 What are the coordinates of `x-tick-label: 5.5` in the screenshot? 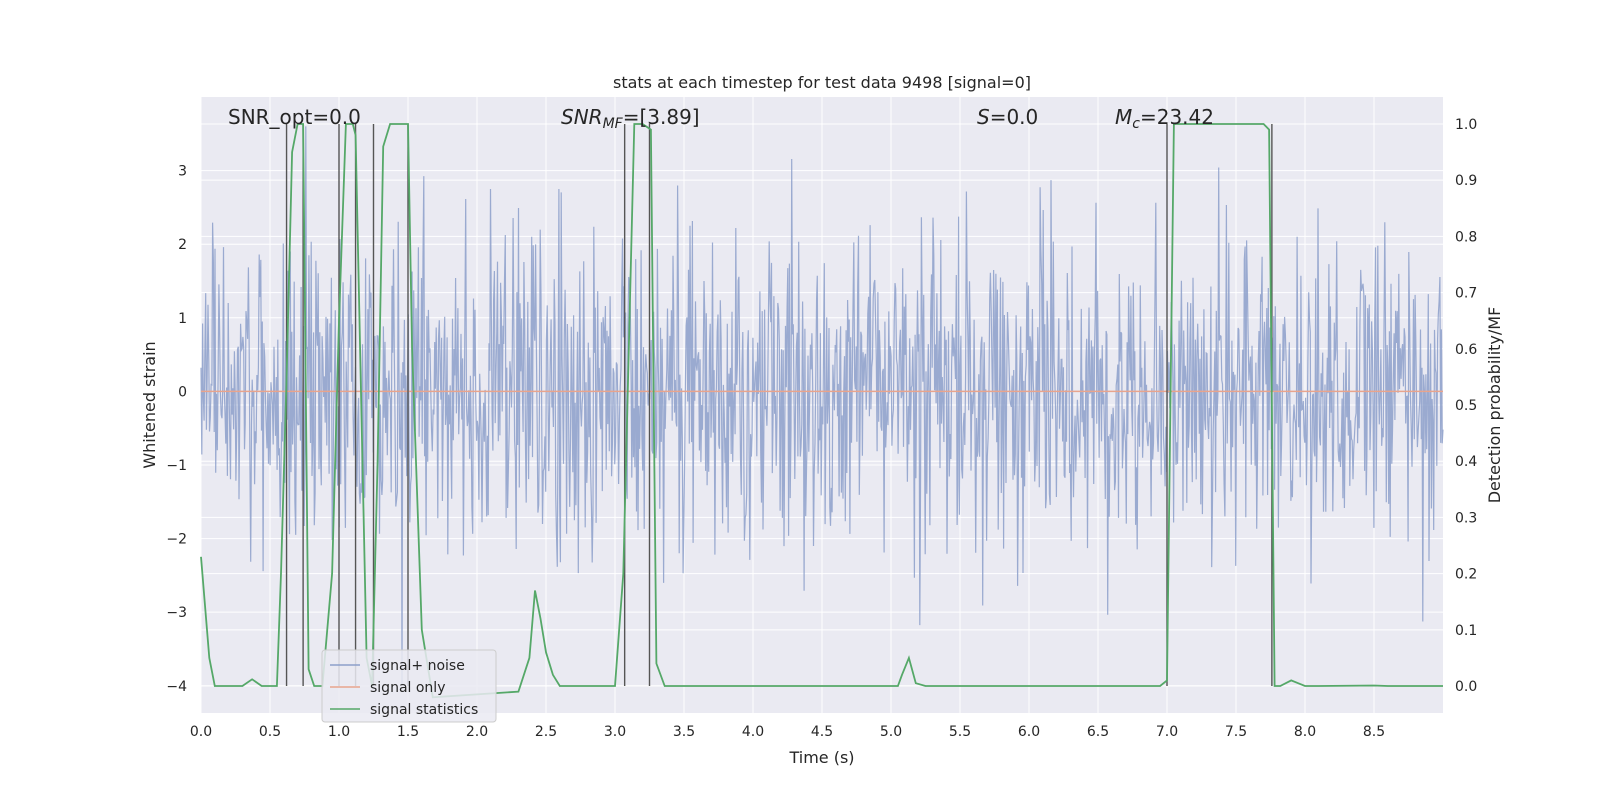 It's located at (960, 732).